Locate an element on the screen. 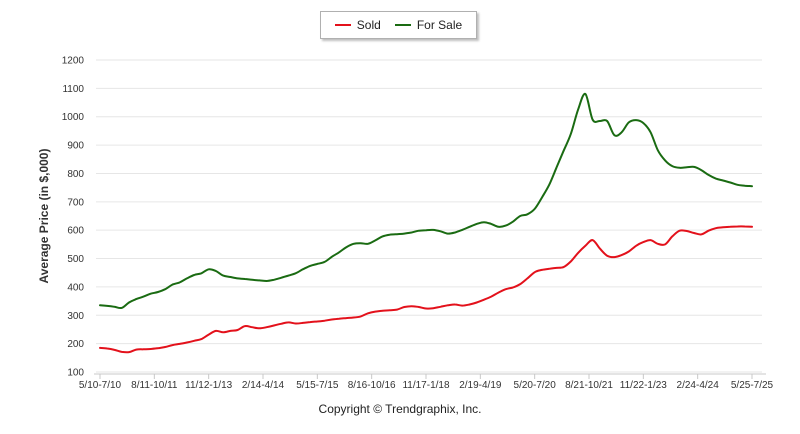 This screenshot has height=434, width=800. y-tick-label-900: 900 is located at coordinates (75, 146).